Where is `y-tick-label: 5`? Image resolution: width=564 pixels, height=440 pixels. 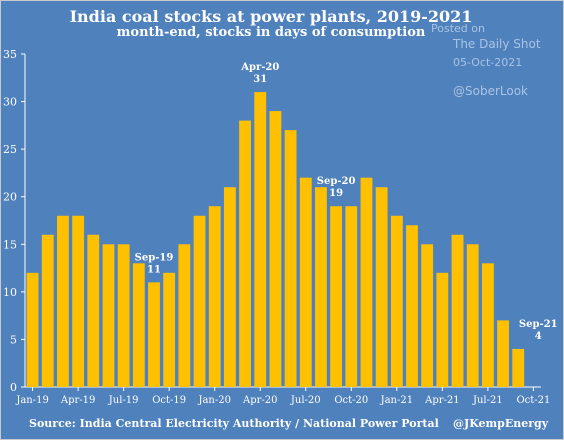 y-tick-label: 5 is located at coordinates (13, 339).